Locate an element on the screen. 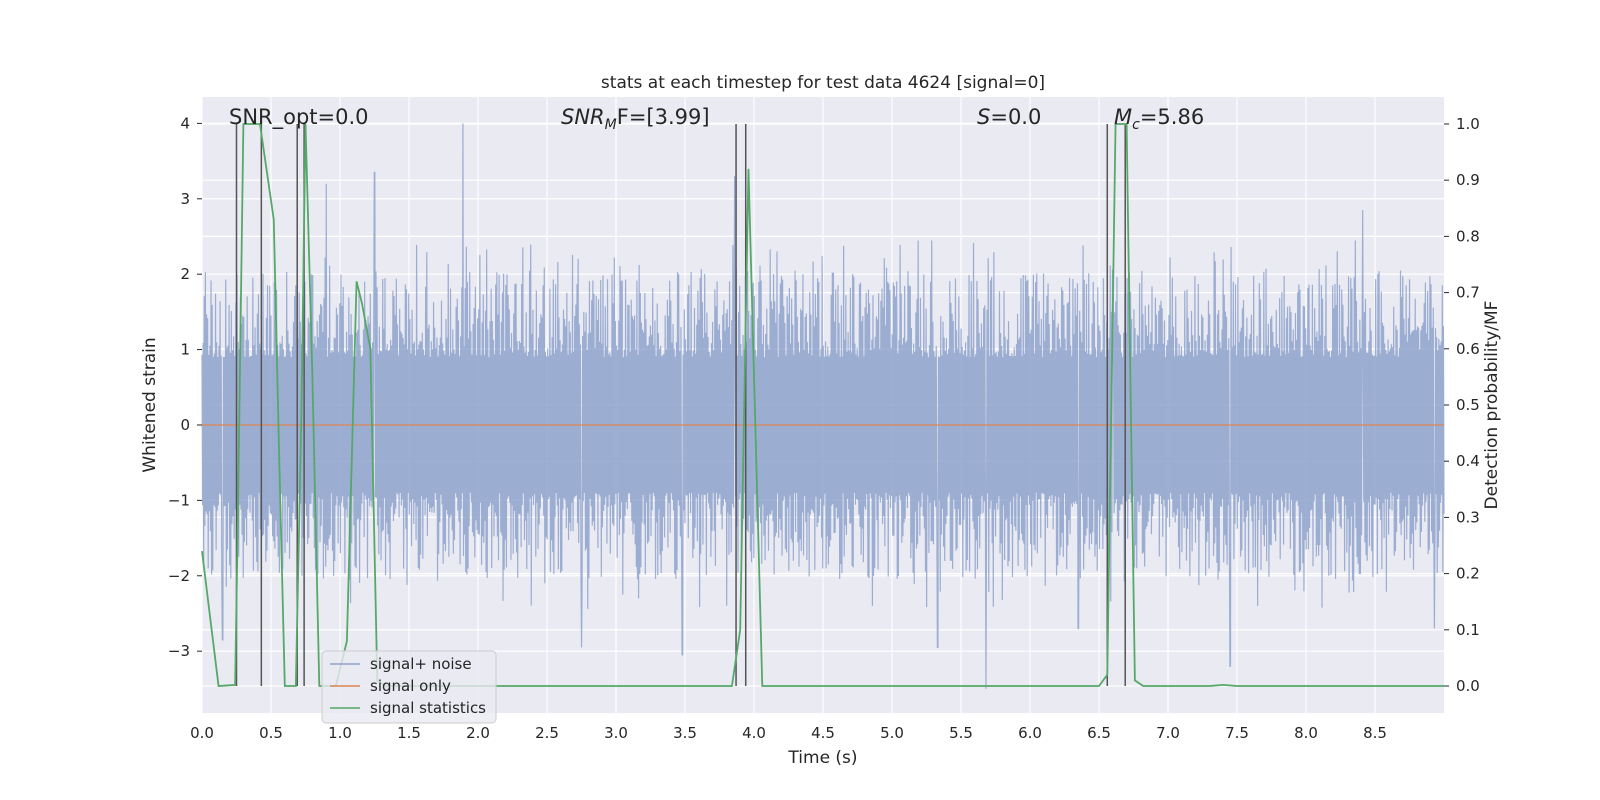 The width and height of the screenshot is (1600, 800). y-tick-label: −1 is located at coordinates (179, 500).